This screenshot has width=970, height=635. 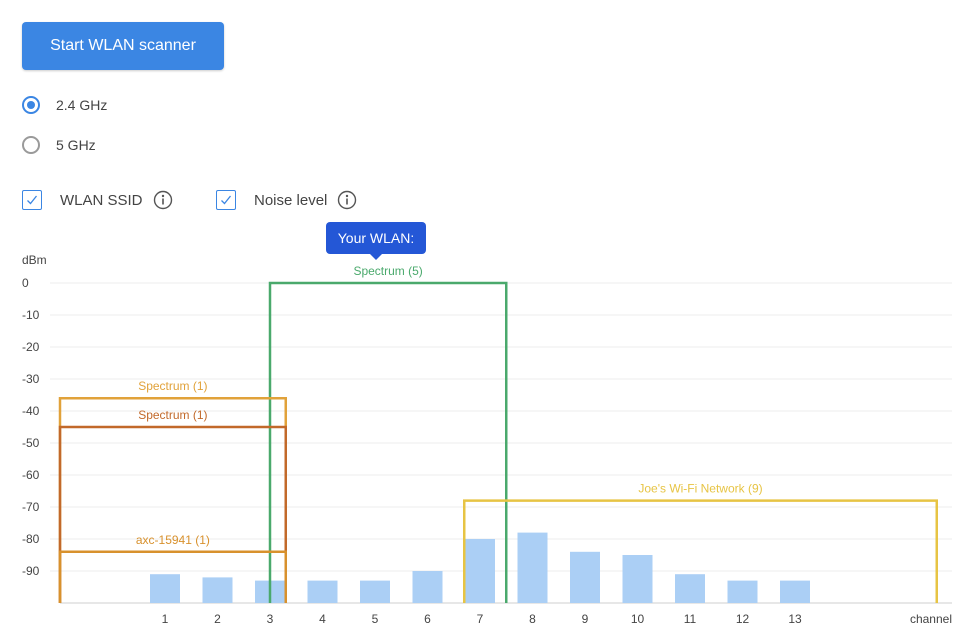 I want to click on x-tick-label: 7, so click(x=480, y=619).